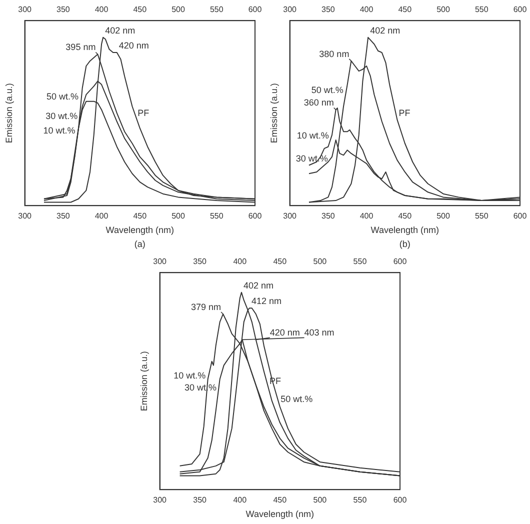  What do you see at coordinates (140, 243) in the screenshot?
I see `text: (a)` at bounding box center [140, 243].